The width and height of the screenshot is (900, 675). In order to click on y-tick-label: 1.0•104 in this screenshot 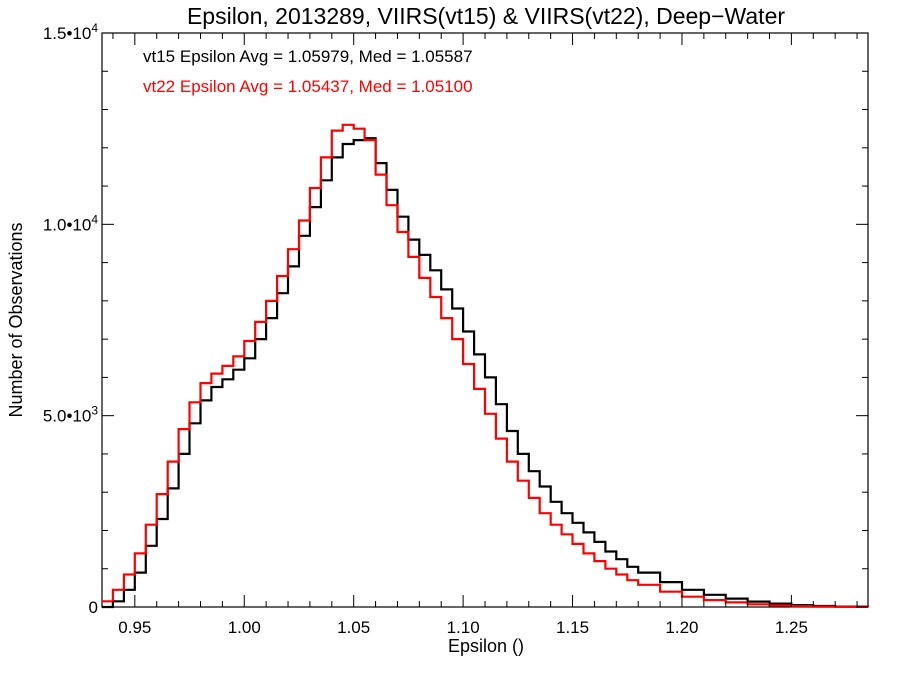, I will do `click(71, 223)`.